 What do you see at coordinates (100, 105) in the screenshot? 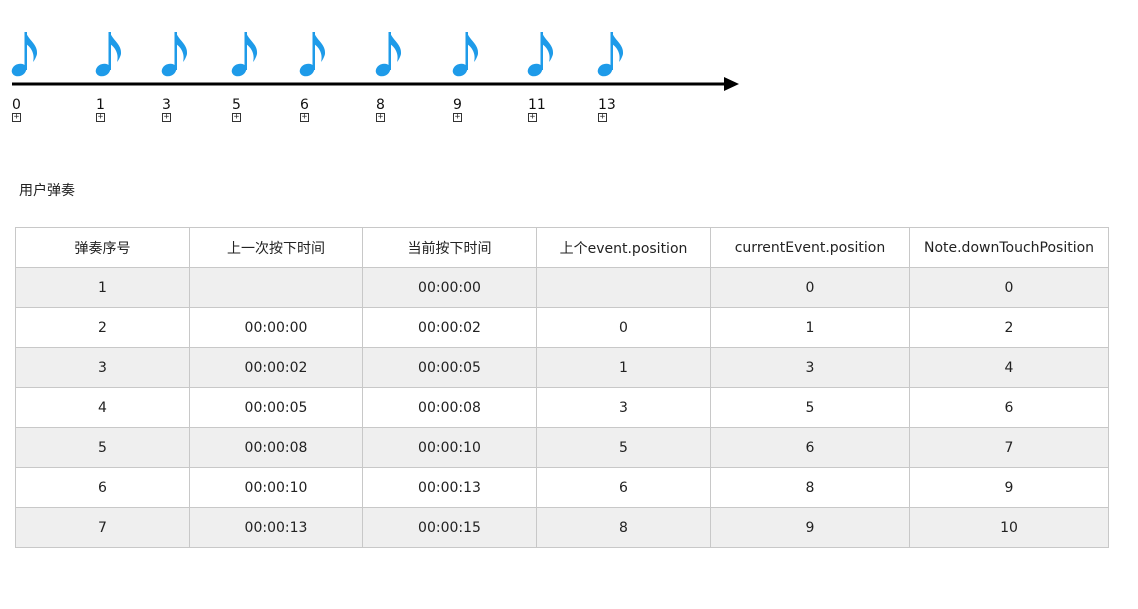
I see `note-position-label: 1` at bounding box center [100, 105].